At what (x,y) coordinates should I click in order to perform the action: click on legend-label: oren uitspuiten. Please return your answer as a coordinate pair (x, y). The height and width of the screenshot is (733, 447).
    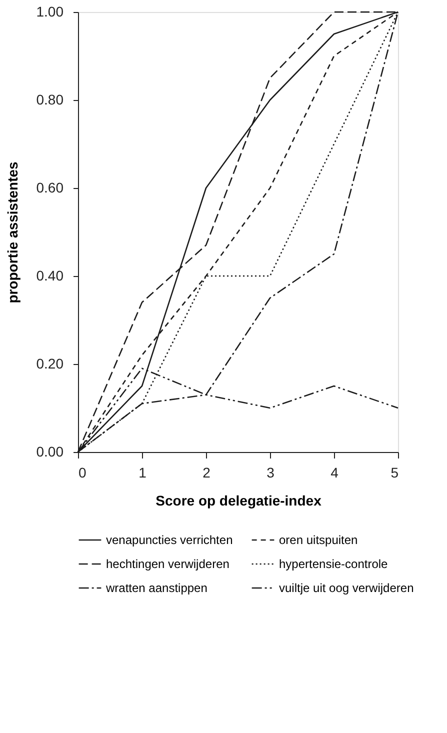
    Looking at the image, I should click on (318, 540).